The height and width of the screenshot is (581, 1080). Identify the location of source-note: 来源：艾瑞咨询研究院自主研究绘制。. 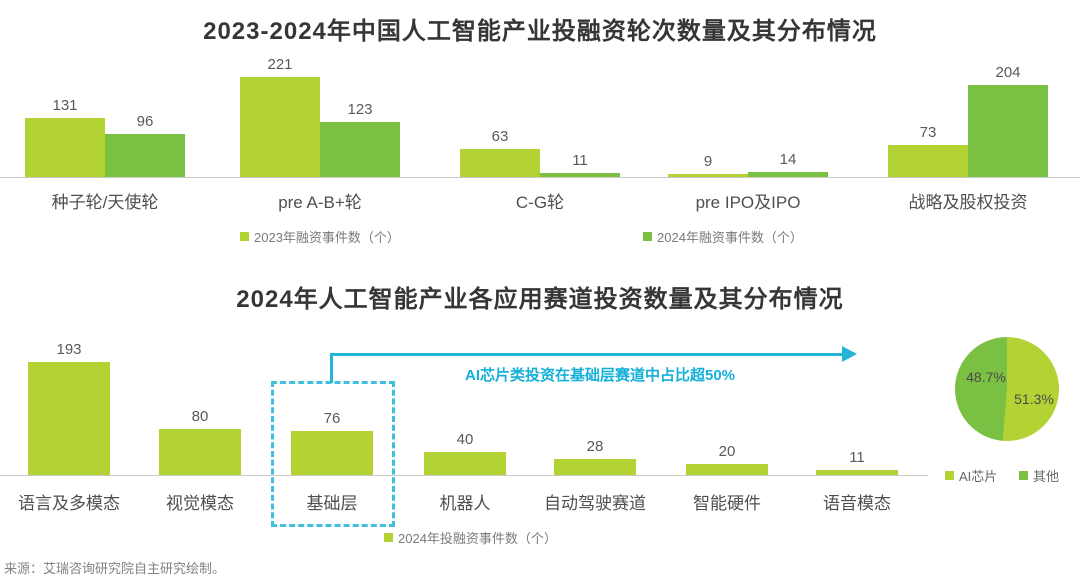
(115, 568).